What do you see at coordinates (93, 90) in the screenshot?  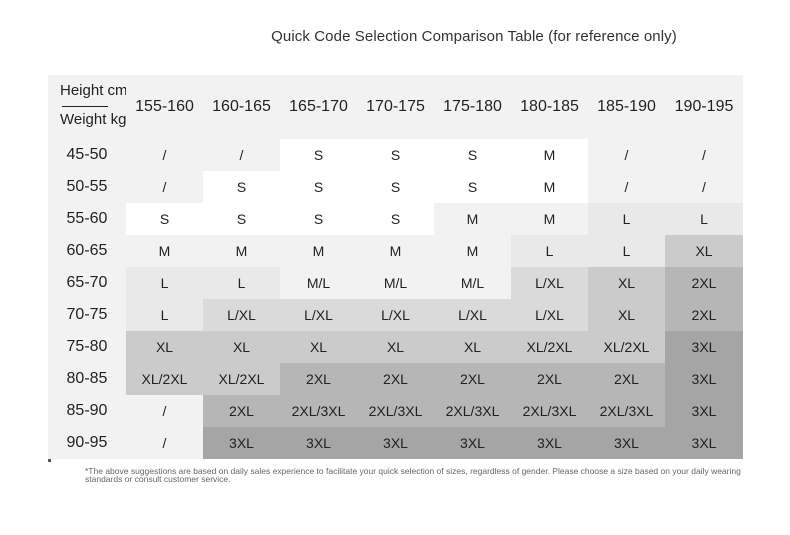 I see `height-label: Height cm` at bounding box center [93, 90].